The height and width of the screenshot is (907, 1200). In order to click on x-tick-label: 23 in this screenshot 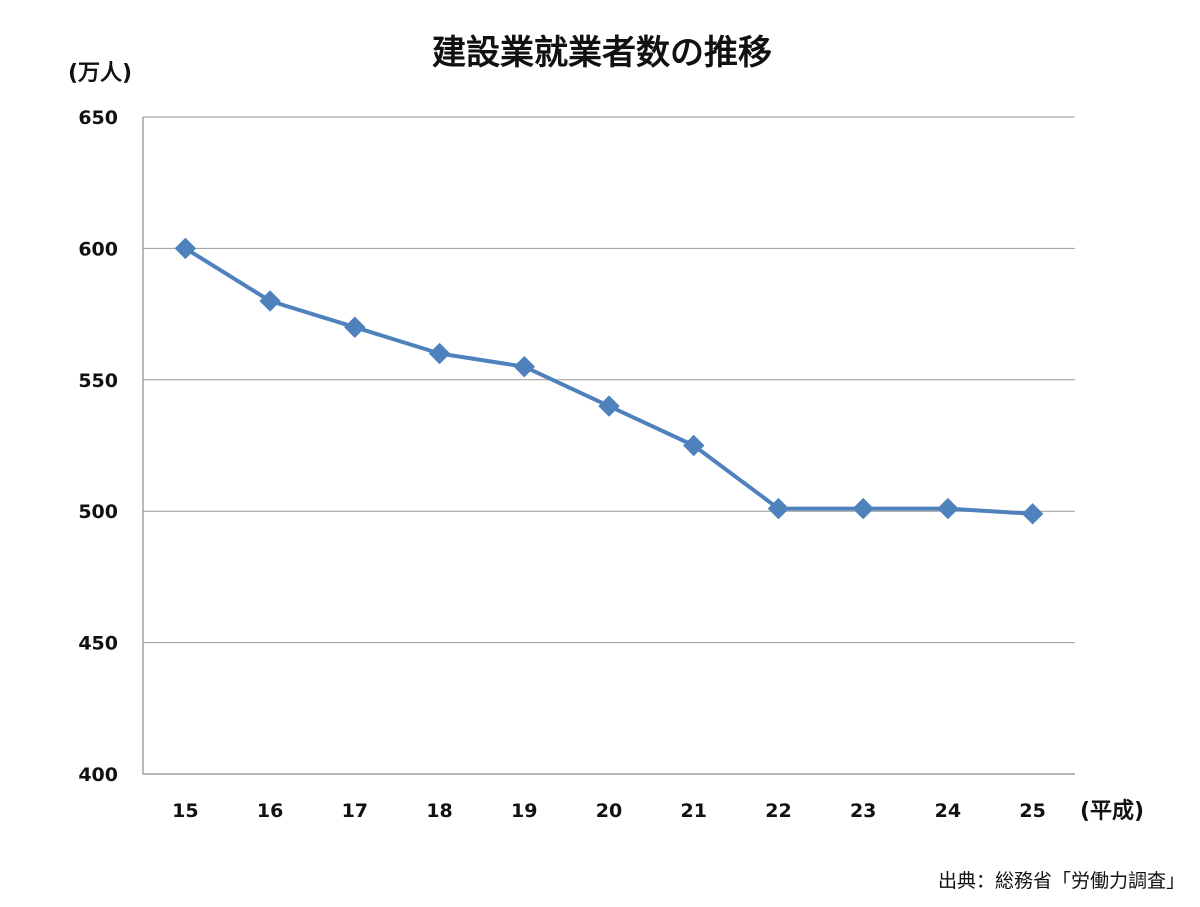, I will do `click(863, 811)`.